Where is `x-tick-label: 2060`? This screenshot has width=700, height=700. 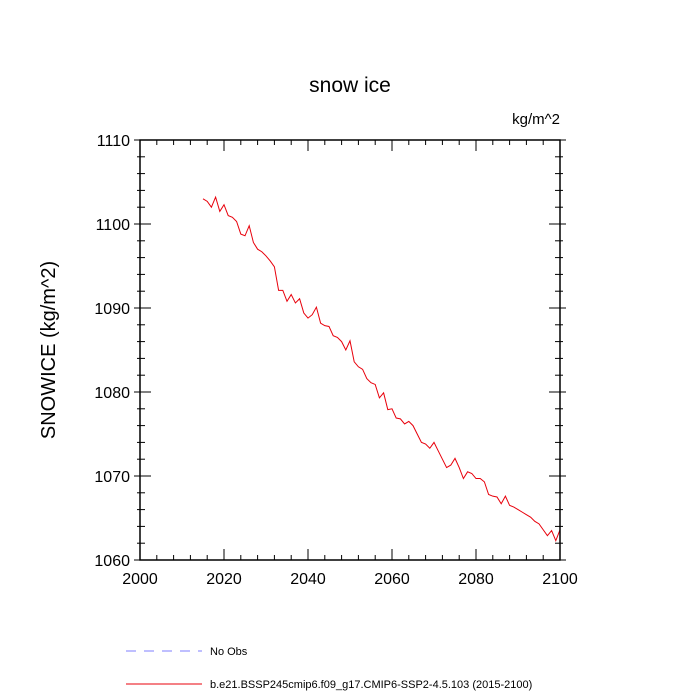
x-tick-label: 2060 is located at coordinates (392, 579).